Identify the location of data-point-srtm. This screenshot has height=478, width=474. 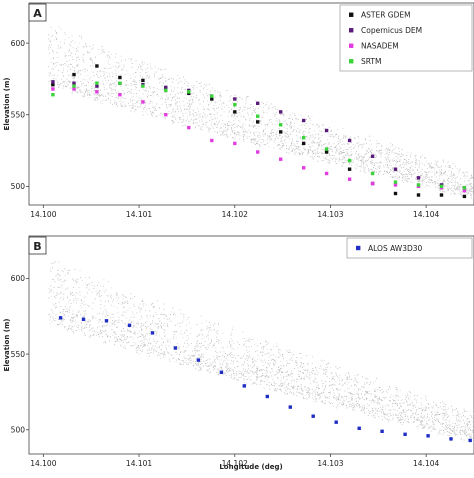
(280, 124).